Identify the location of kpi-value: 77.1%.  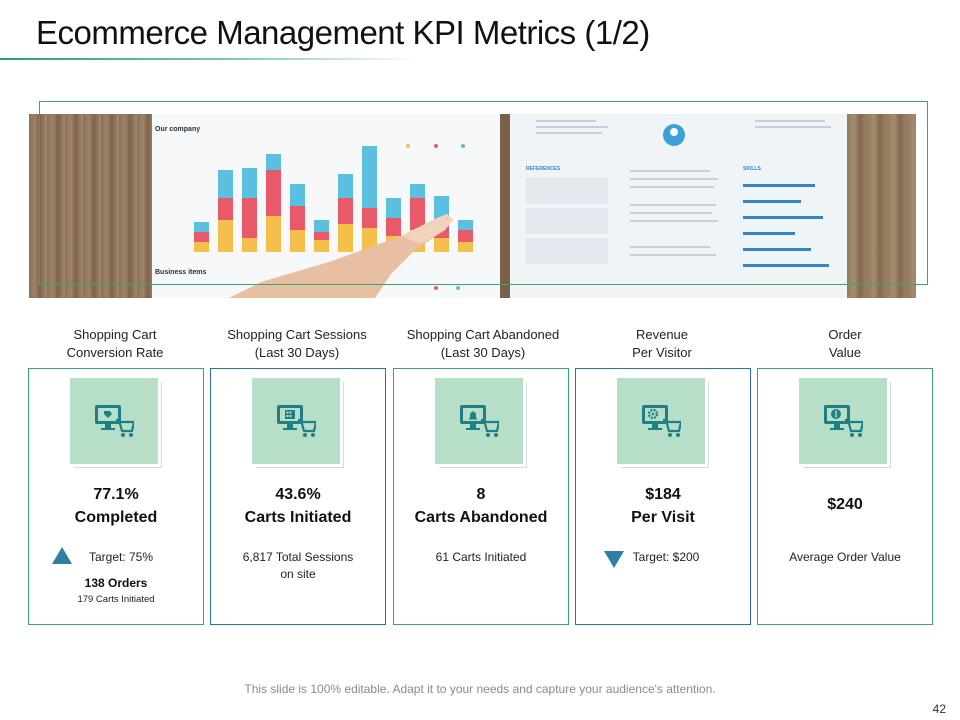
(116, 494).